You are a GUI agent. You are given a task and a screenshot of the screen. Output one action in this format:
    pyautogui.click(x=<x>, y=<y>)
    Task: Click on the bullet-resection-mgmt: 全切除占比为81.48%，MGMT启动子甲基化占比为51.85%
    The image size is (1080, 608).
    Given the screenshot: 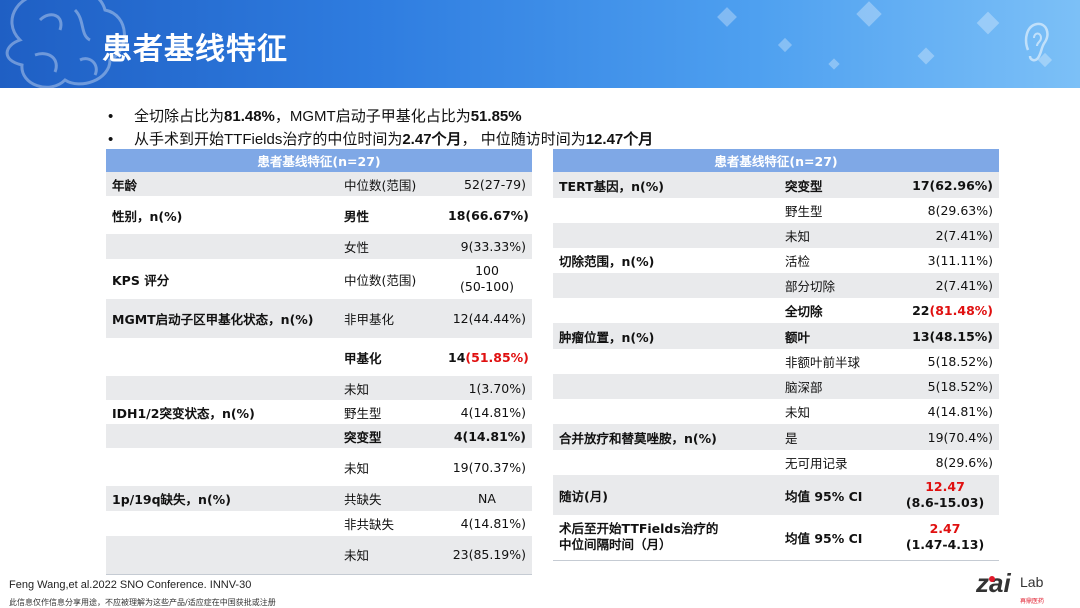 What is the action you would take?
    pyautogui.click(x=558, y=116)
    